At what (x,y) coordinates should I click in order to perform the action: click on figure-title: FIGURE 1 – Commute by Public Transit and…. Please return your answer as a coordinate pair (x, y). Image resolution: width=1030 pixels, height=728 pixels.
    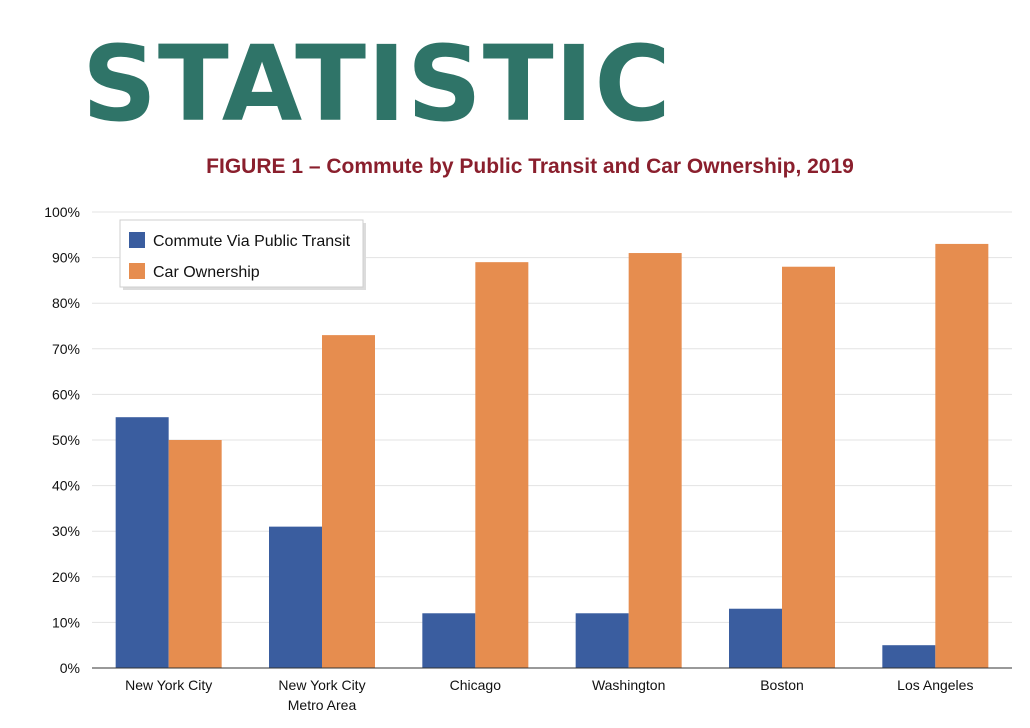
    Looking at the image, I should click on (530, 166).